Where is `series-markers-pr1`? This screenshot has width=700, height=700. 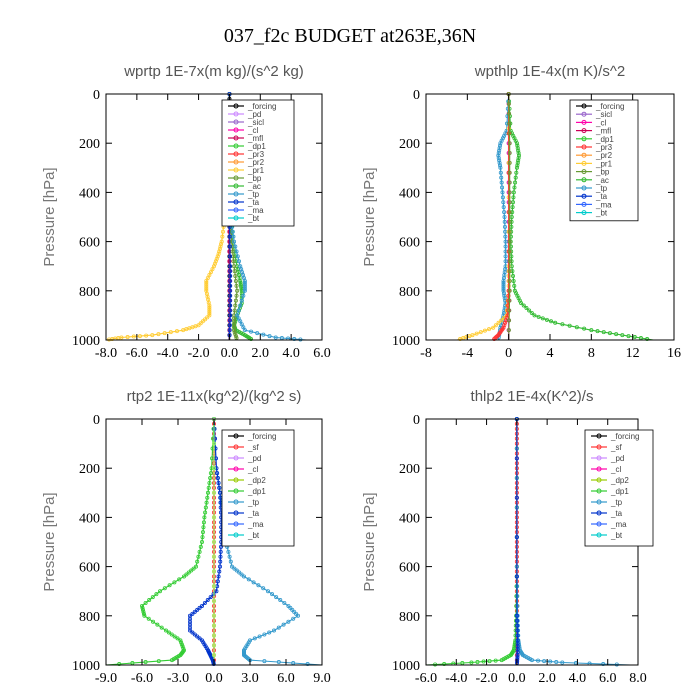
series-markers-pr1 is located at coordinates (169, 217).